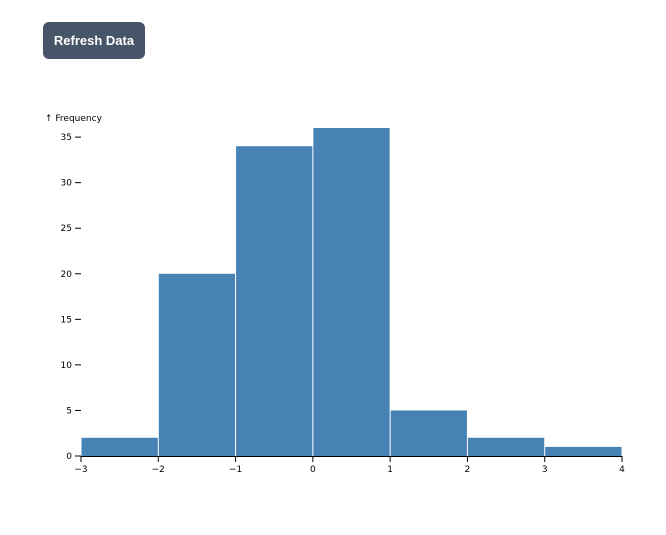  I want to click on y-tick-label: 0, so click(69, 457).